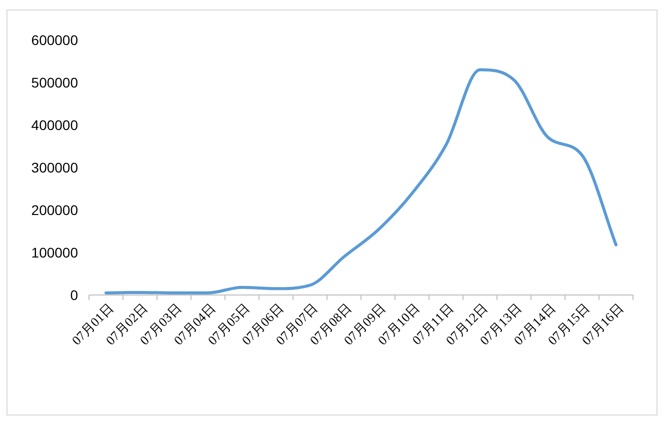 Image resolution: width=664 pixels, height=425 pixels. What do you see at coordinates (54, 168) in the screenshot?
I see `y-tick-label: 300000` at bounding box center [54, 168].